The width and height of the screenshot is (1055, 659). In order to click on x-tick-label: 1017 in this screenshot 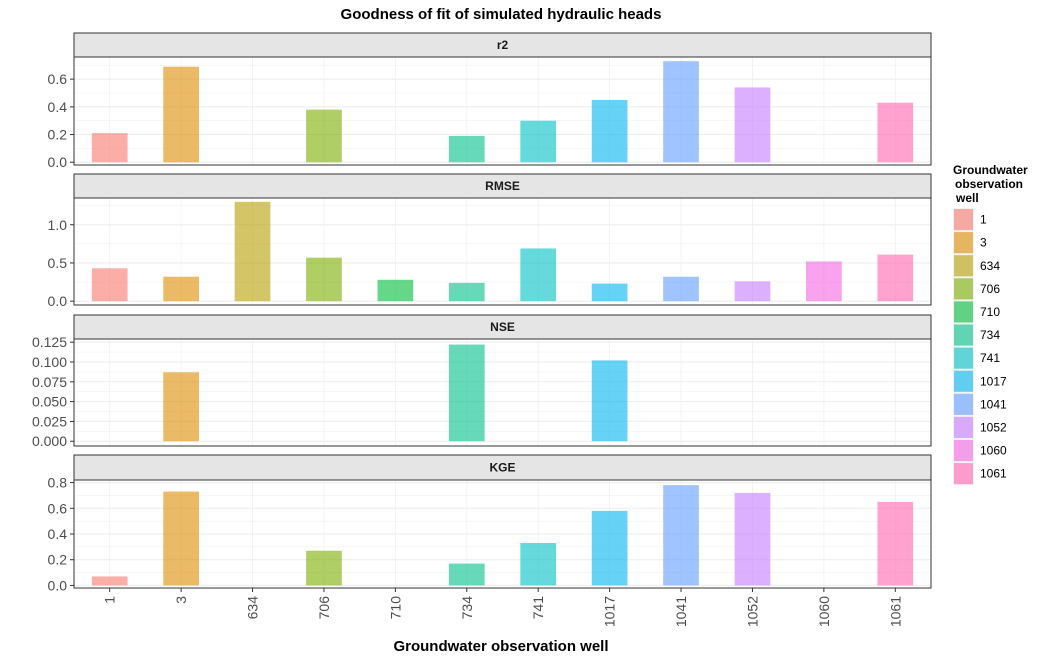, I will do `click(610, 611)`.